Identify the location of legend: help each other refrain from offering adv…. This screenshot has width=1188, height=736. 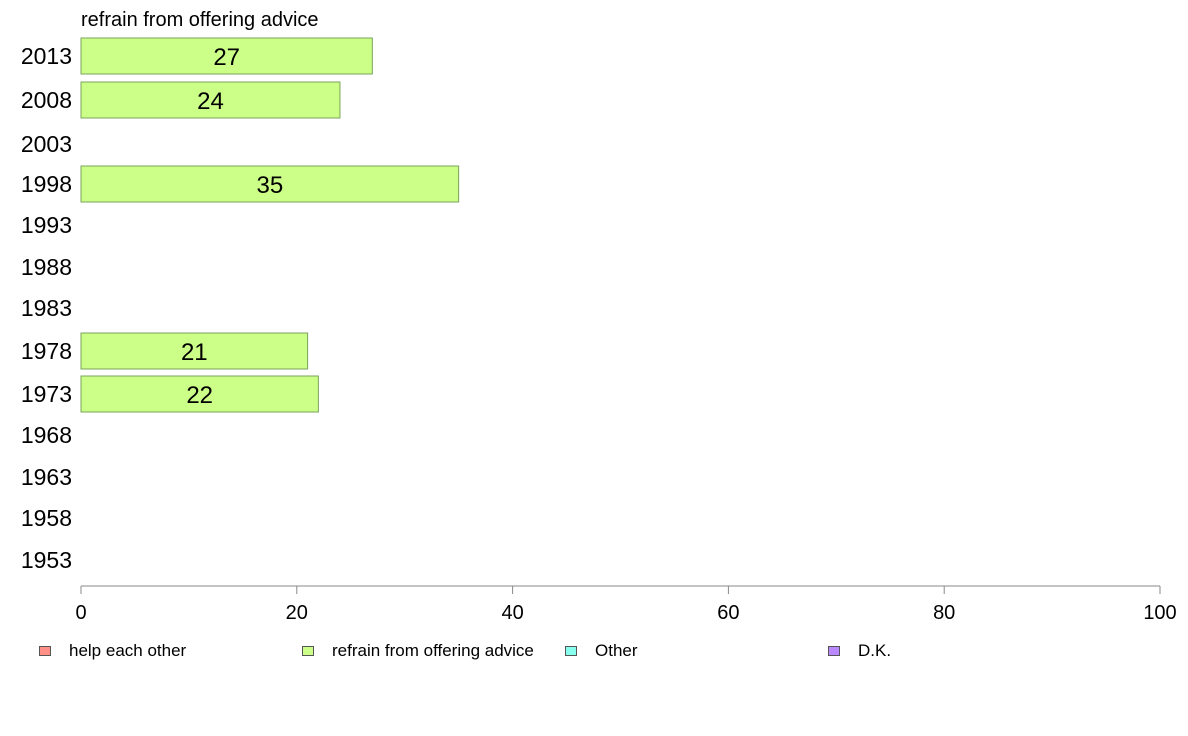
(594, 651).